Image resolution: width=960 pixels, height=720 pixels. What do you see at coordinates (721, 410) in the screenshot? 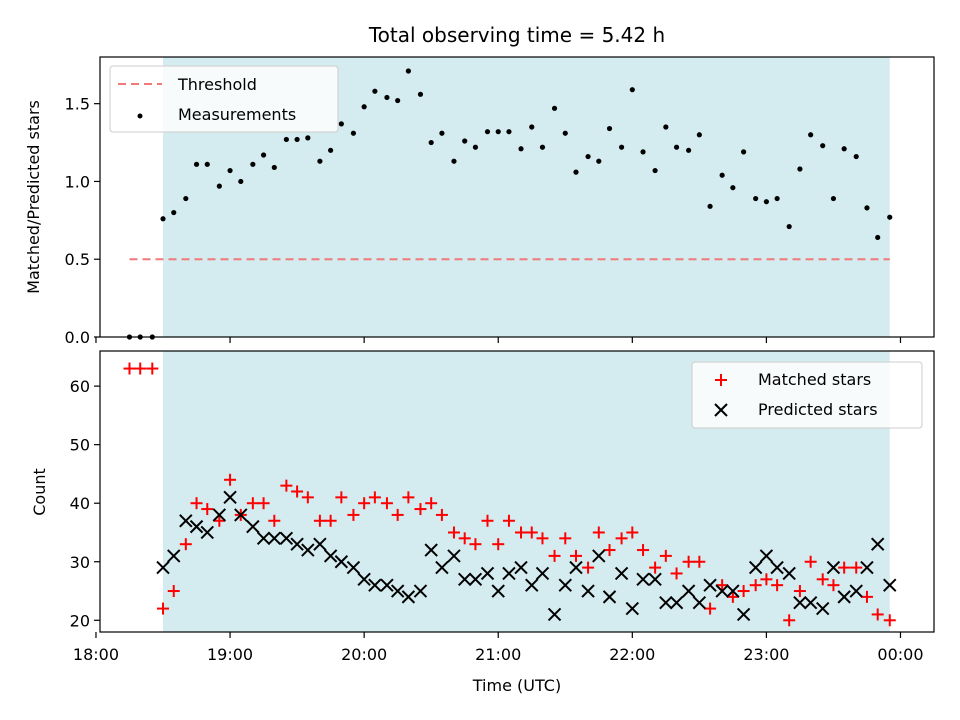
I see `legend-predicted-swatch` at bounding box center [721, 410].